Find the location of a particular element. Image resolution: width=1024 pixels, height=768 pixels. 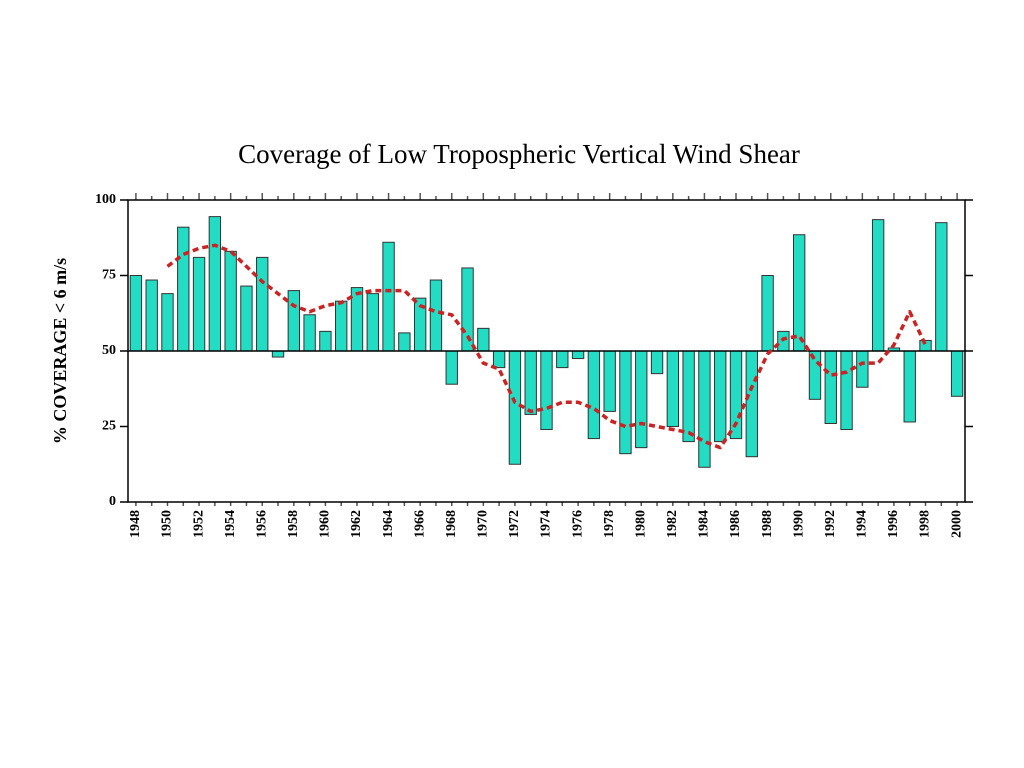

y-tick-label: 75 is located at coordinates (109, 275).